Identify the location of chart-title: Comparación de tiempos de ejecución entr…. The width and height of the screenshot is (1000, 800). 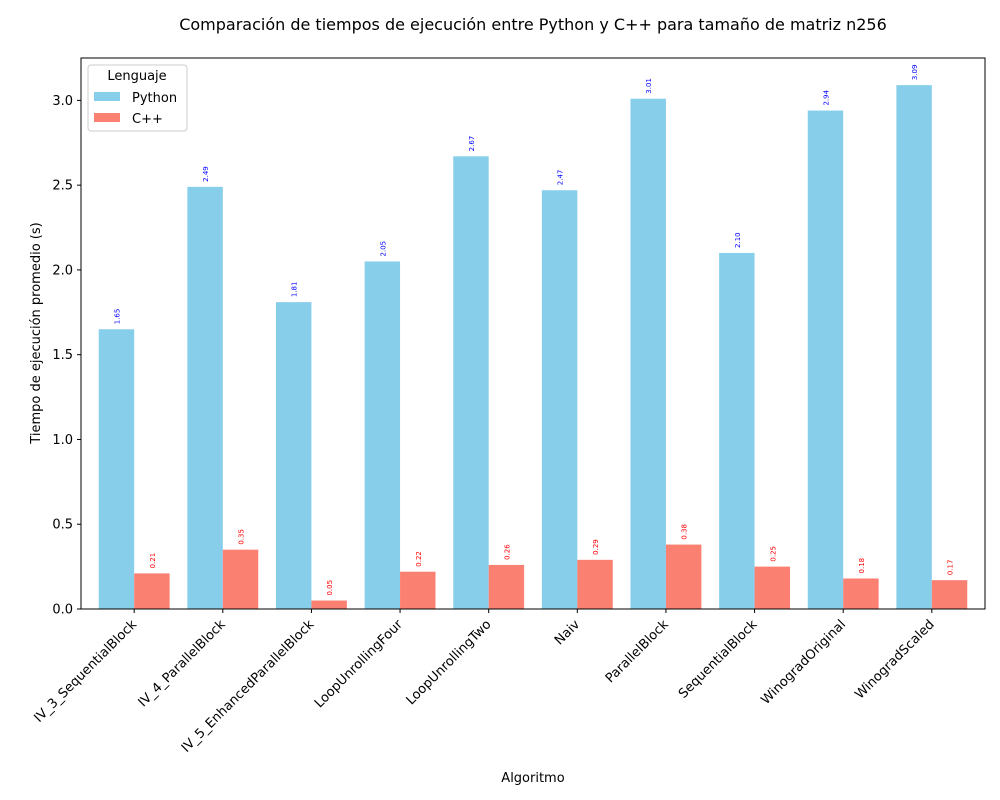
(533, 24).